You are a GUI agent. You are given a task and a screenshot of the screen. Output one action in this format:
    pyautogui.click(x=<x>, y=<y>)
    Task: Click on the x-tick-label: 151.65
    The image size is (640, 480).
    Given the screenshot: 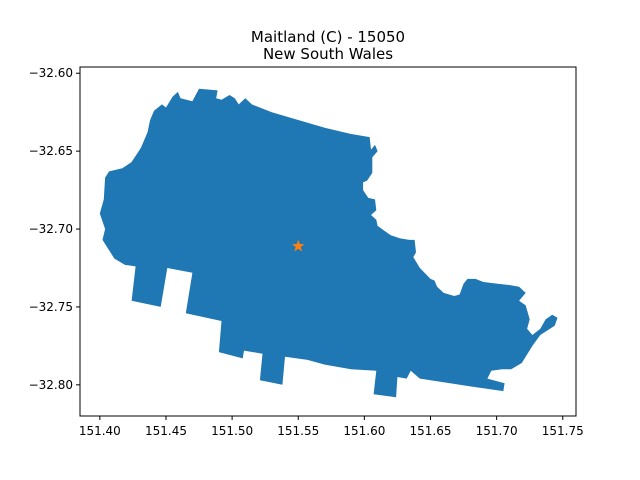 What is the action you would take?
    pyautogui.click(x=431, y=431)
    